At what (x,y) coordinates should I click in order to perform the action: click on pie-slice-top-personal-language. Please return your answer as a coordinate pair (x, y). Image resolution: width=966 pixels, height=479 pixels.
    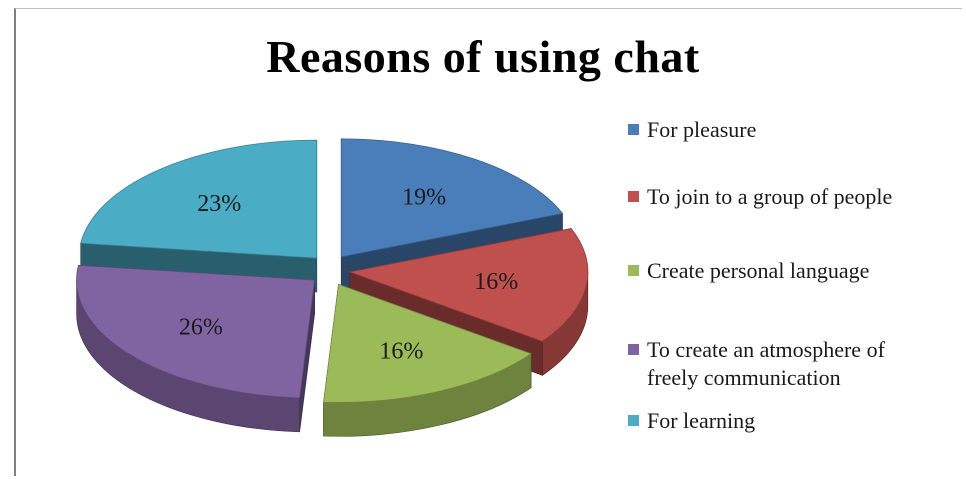
    Looking at the image, I should click on (427, 343).